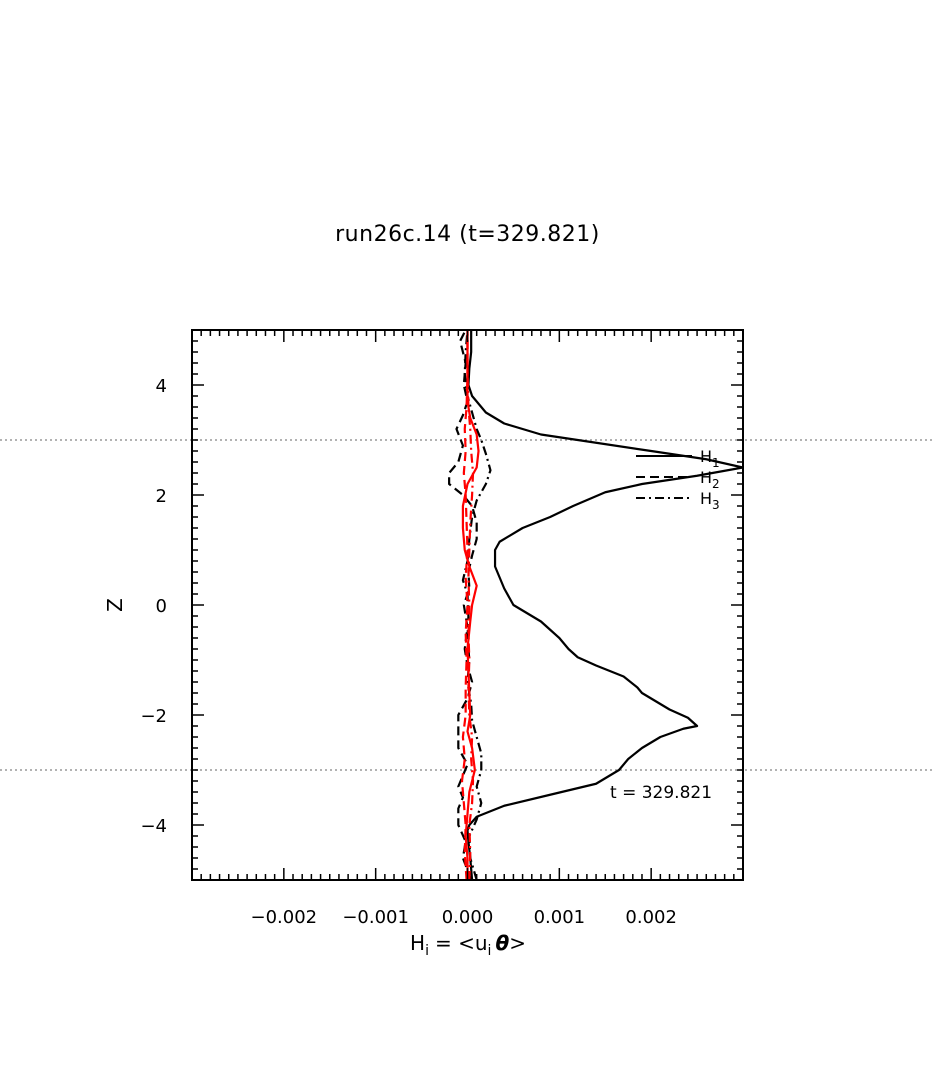 The image size is (935, 1065). What do you see at coordinates (284, 917) in the screenshot?
I see `x-tick-label: −0.002` at bounding box center [284, 917].